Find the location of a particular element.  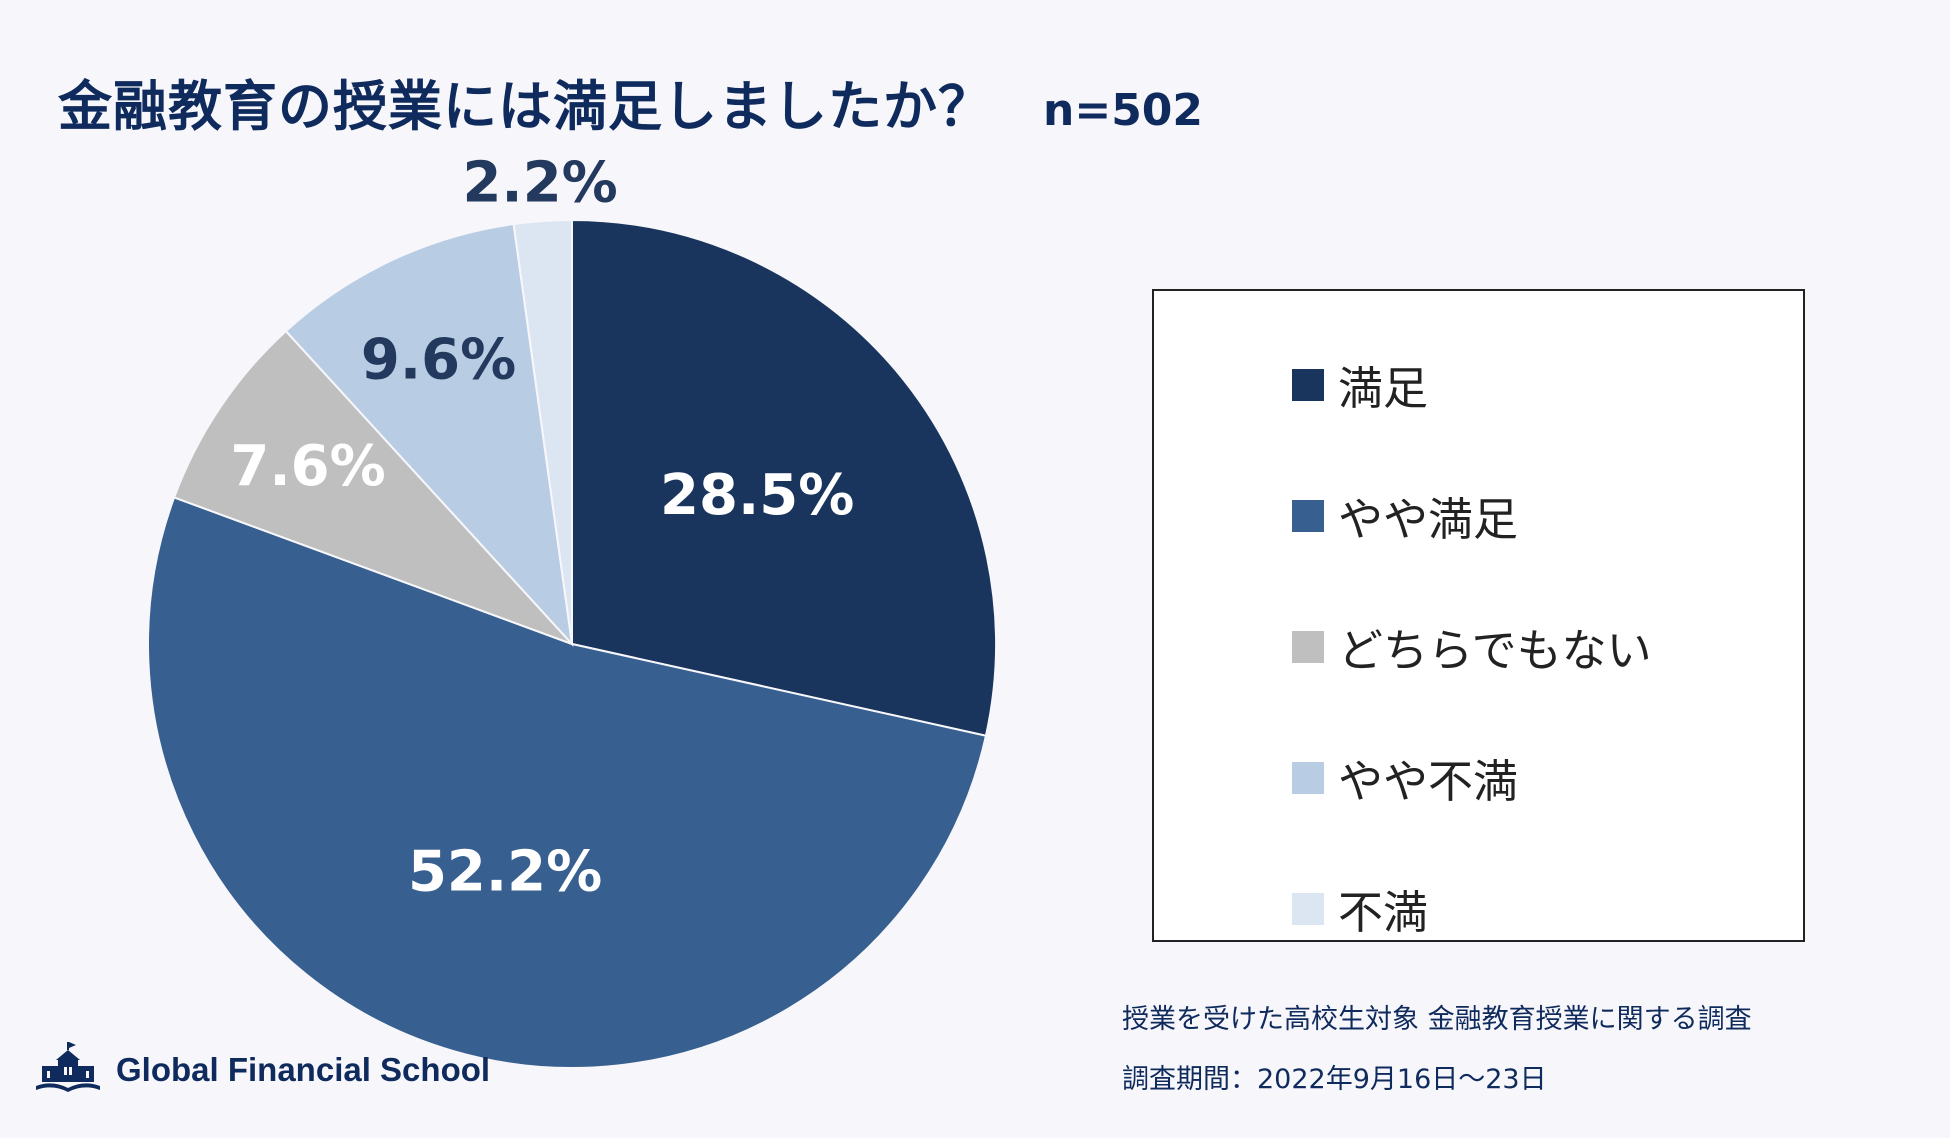

legend-item-somewhat-dissatisfied: やや不満 is located at coordinates (1472, 777).